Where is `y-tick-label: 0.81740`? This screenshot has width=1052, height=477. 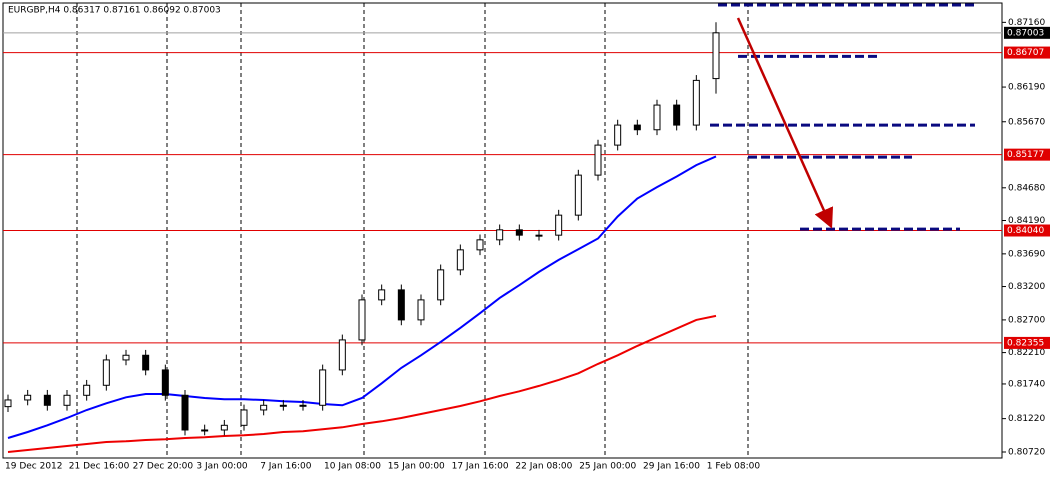 y-tick-label: 0.81740 is located at coordinates (1026, 384).